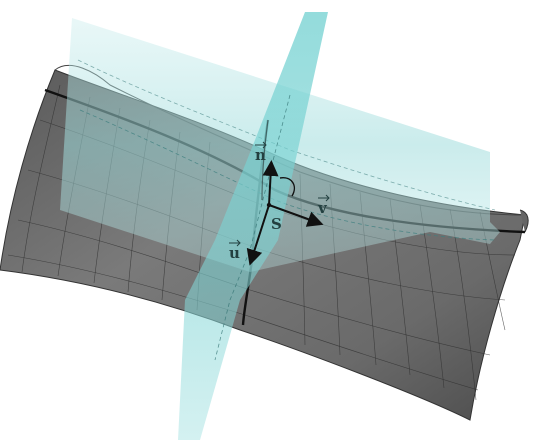 The width and height of the screenshot is (533, 442). I want to click on vectors, so click(285, 213).